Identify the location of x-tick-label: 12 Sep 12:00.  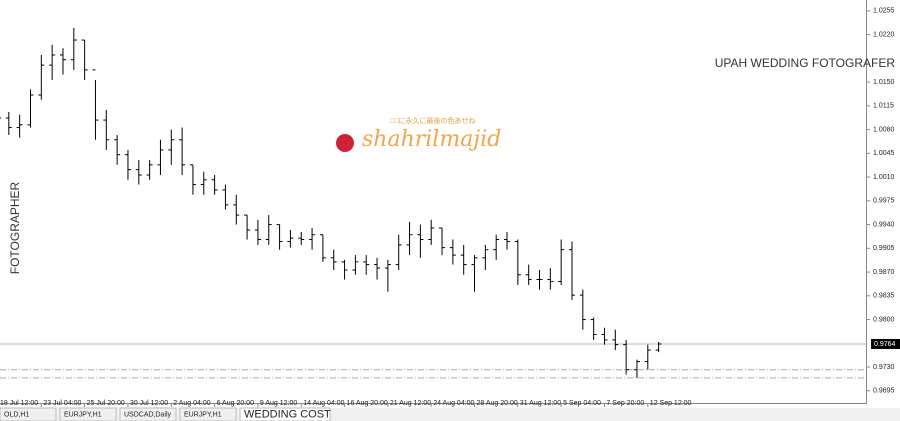
(671, 403).